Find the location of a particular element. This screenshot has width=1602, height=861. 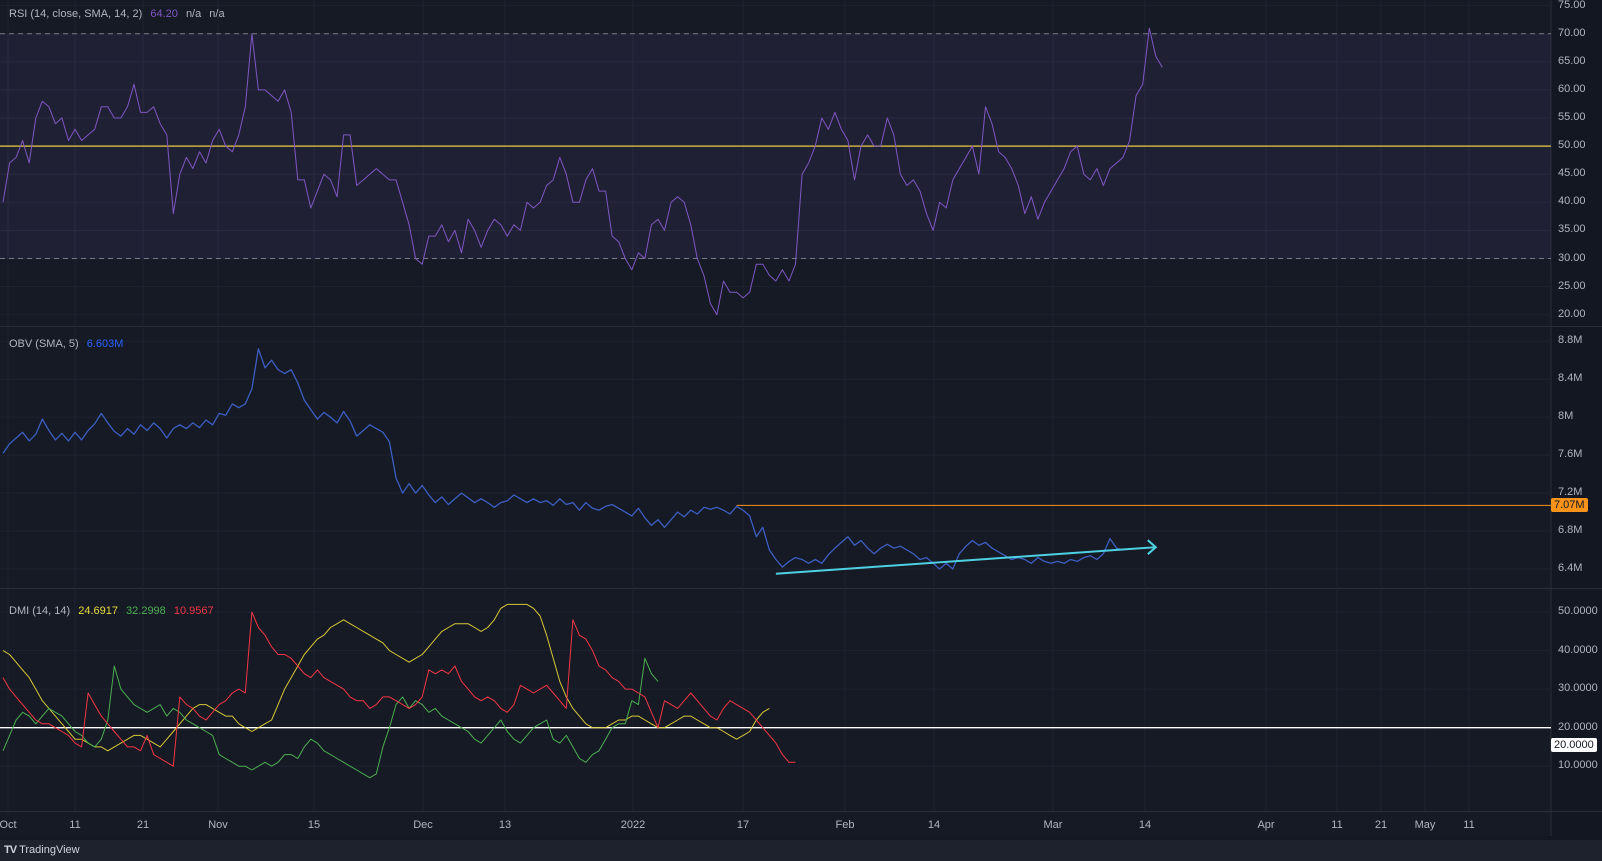

y-axis-tick: 65.00 is located at coordinates (1572, 60).